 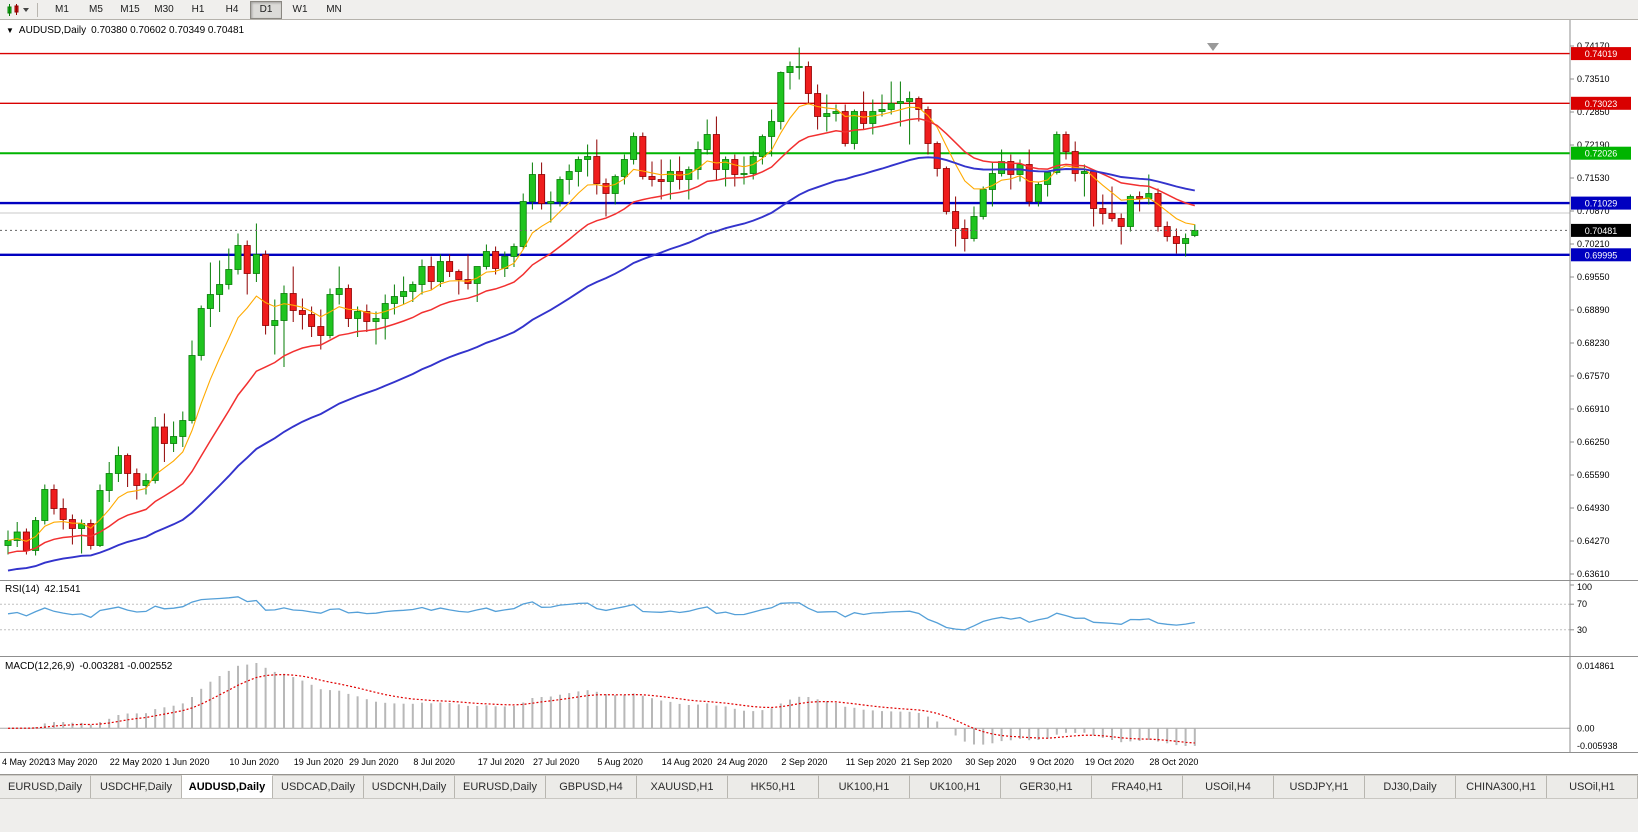 I want to click on candlestick-chart-icon, so click(x=13, y=9).